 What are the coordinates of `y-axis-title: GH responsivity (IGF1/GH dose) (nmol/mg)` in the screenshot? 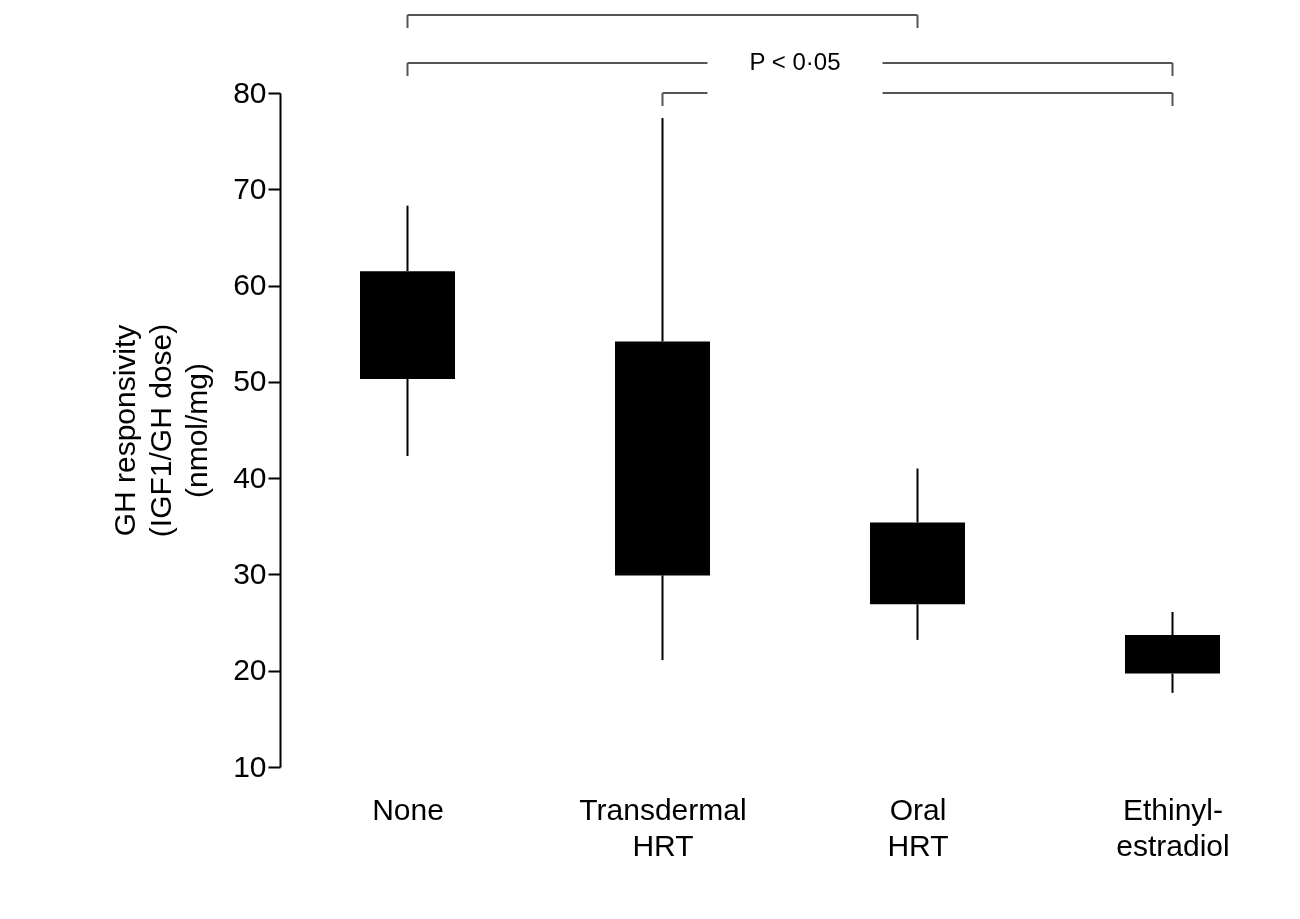 It's located at (161, 430).